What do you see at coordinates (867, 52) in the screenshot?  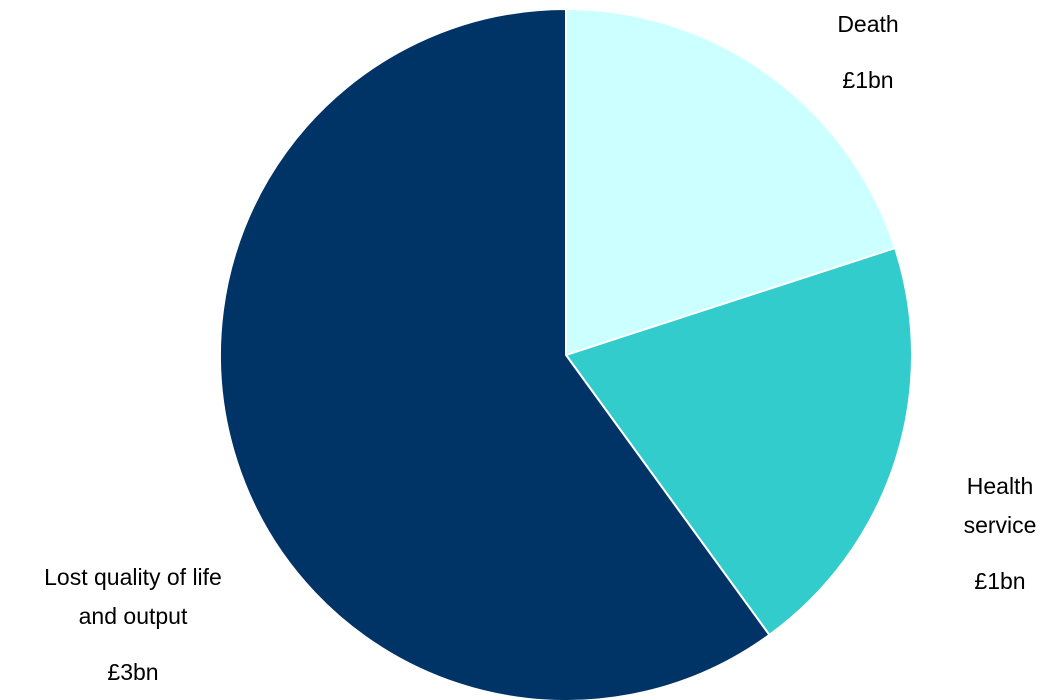 I see `slice-label-death: Death £1bn` at bounding box center [867, 52].